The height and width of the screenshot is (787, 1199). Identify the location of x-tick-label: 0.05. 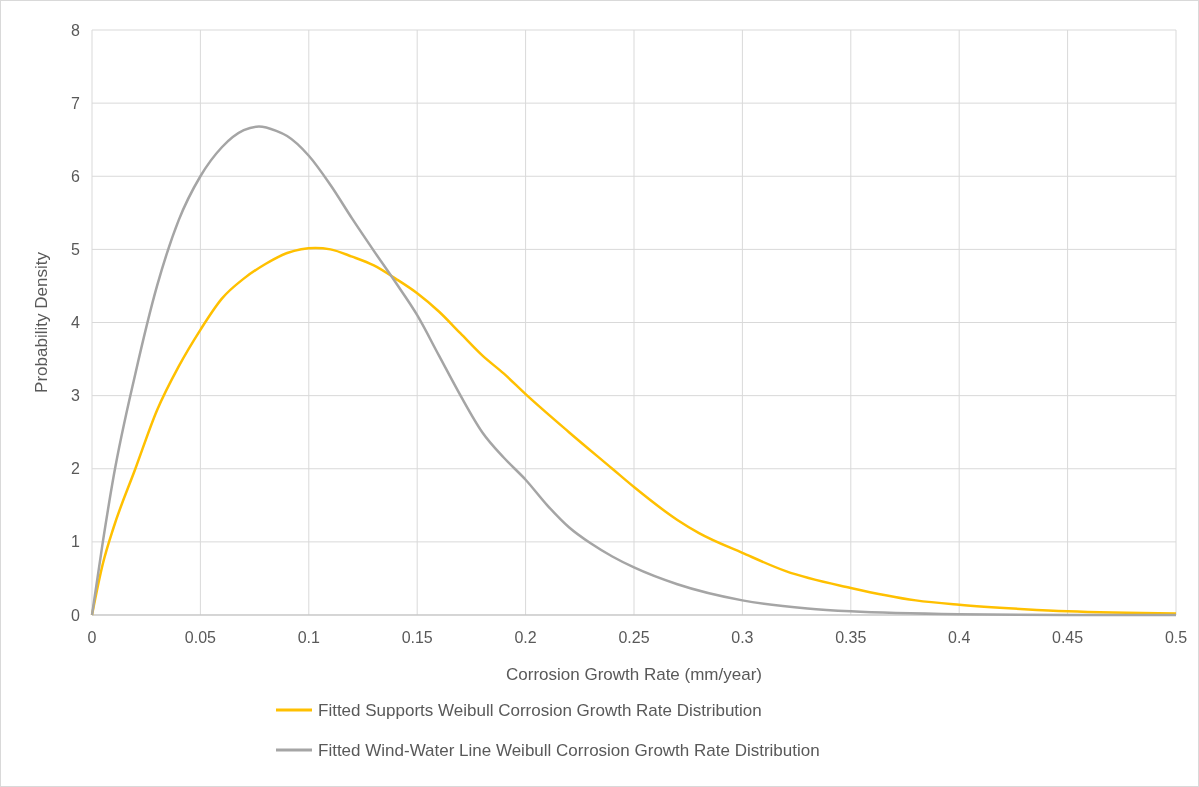
(200, 637).